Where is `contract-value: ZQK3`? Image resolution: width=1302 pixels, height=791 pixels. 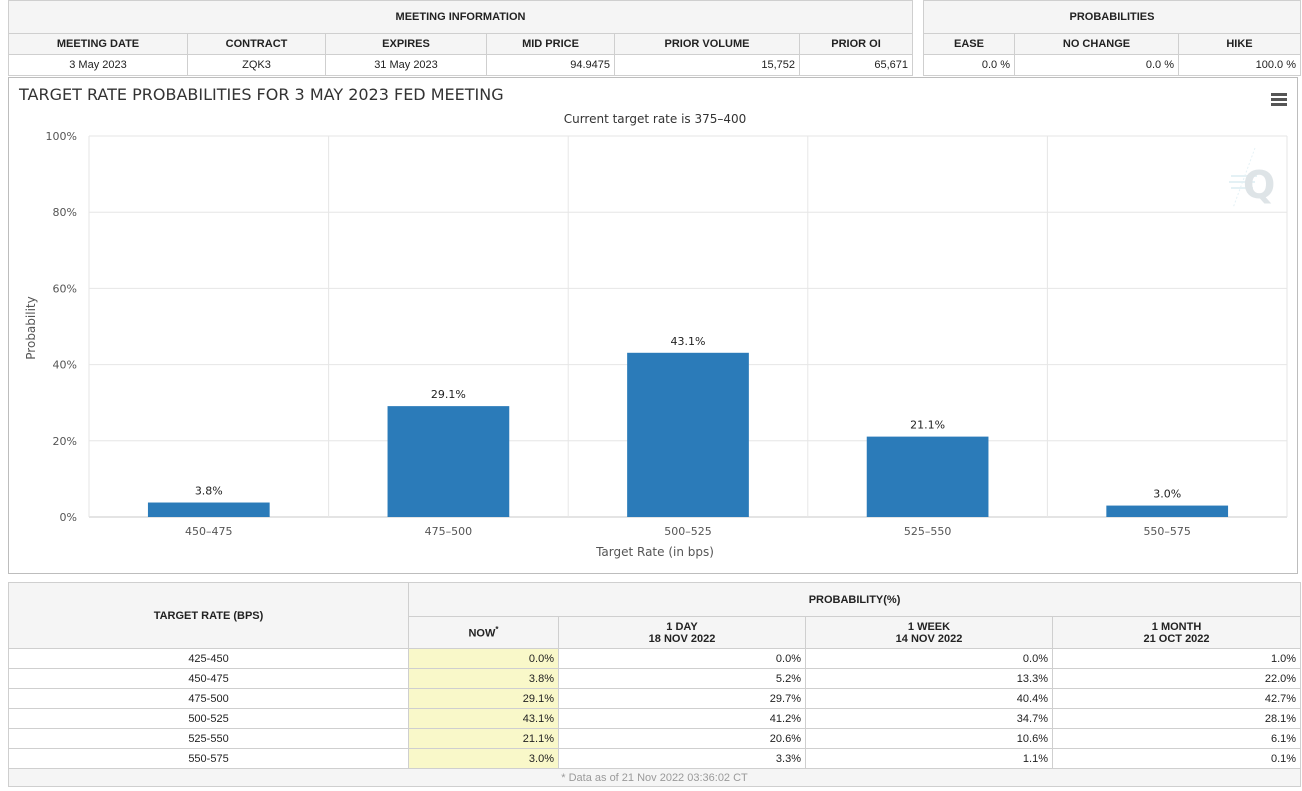
contract-value: ZQK3 is located at coordinates (256, 65).